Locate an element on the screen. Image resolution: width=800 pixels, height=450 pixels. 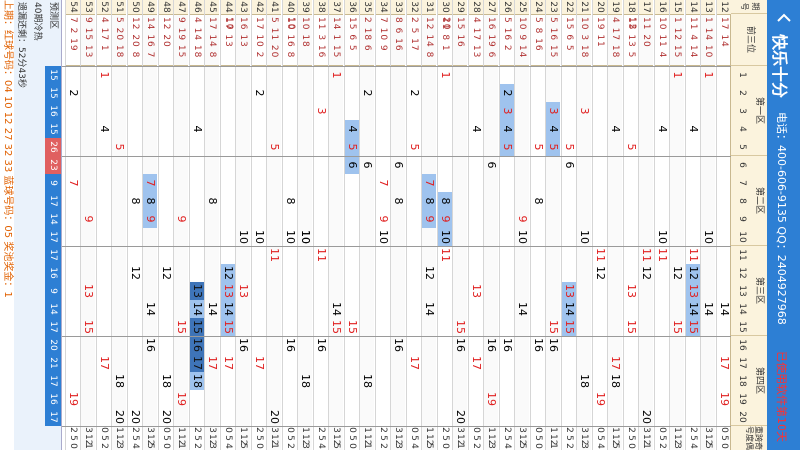
table-row: 49 14 16 7 14 16 7 8 9 3 12 5 is located at coordinates (150, 225).